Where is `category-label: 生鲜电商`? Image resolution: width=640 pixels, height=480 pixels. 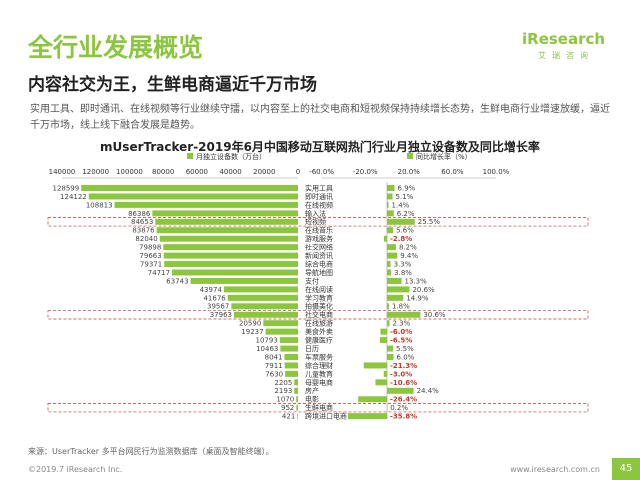
category-label: 生鲜电商 is located at coordinates (319, 407).